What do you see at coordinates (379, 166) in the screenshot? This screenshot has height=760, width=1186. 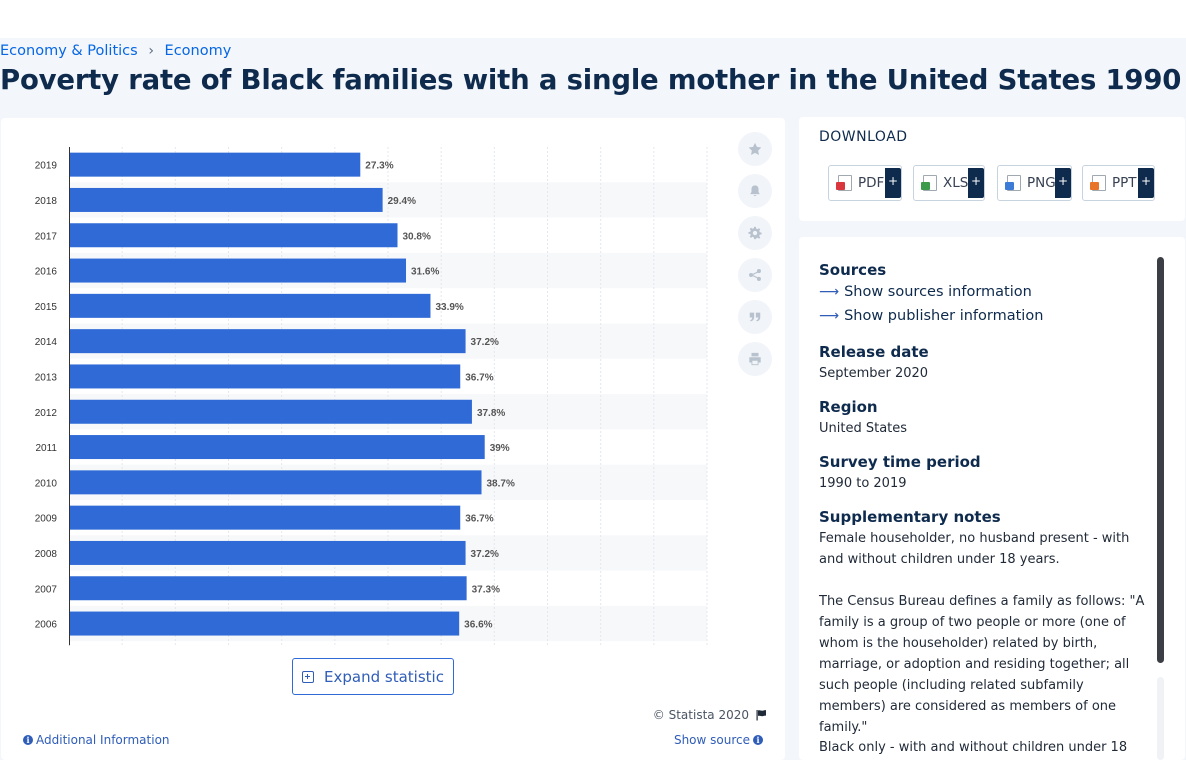 I see `data-label: 27.3%` at bounding box center [379, 166].